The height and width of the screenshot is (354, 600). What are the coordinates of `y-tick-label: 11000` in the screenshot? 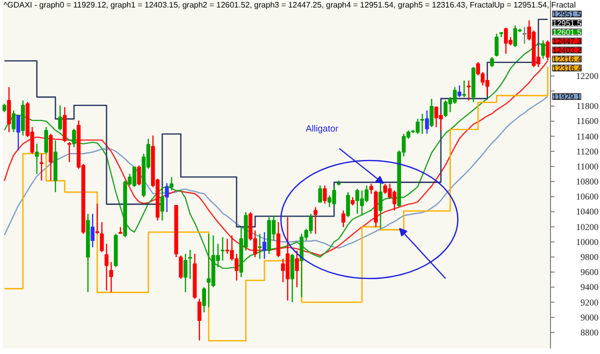 It's located at (587, 166).